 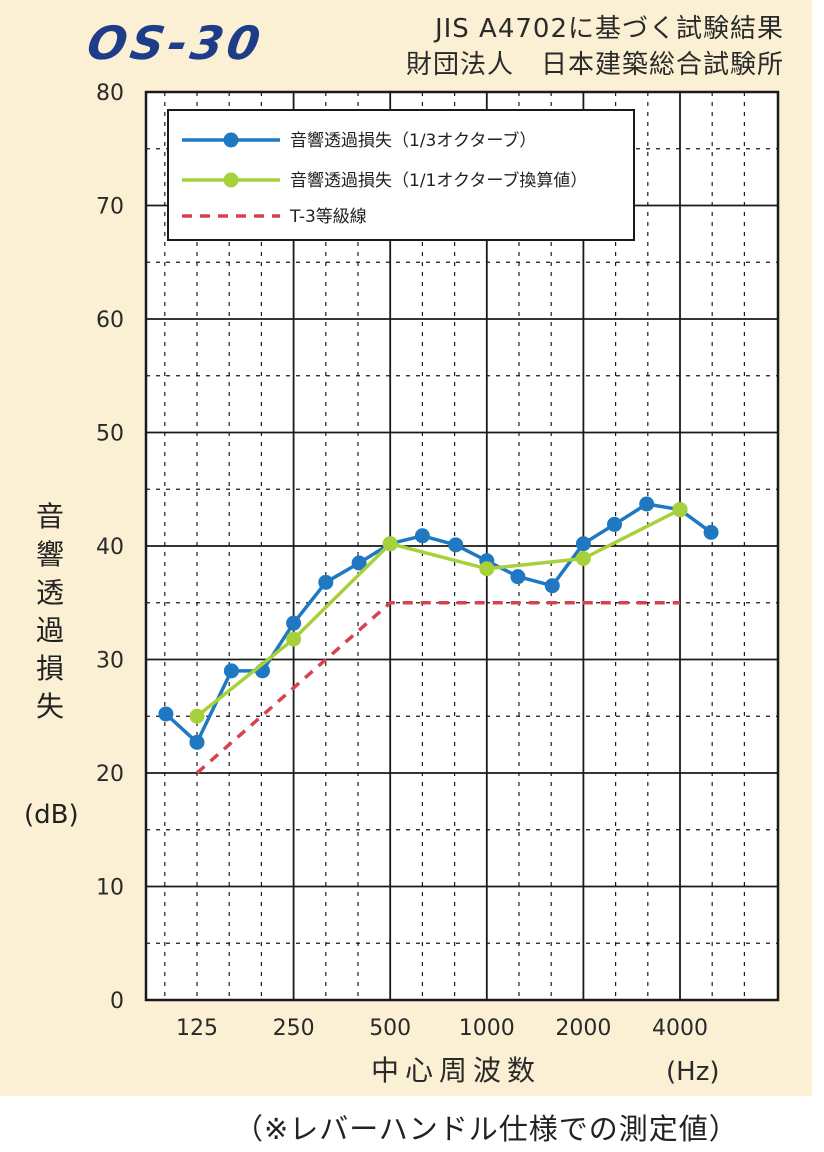 I want to click on y-tick-label: 80, so click(x=110, y=93).